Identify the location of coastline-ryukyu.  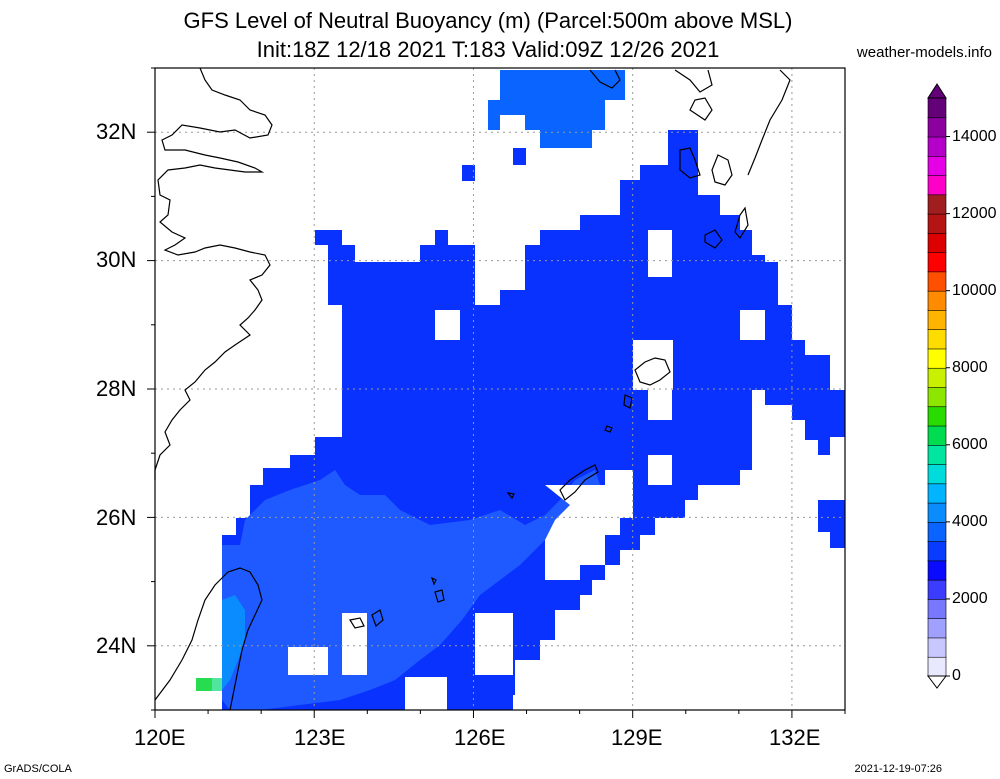
(510, 493).